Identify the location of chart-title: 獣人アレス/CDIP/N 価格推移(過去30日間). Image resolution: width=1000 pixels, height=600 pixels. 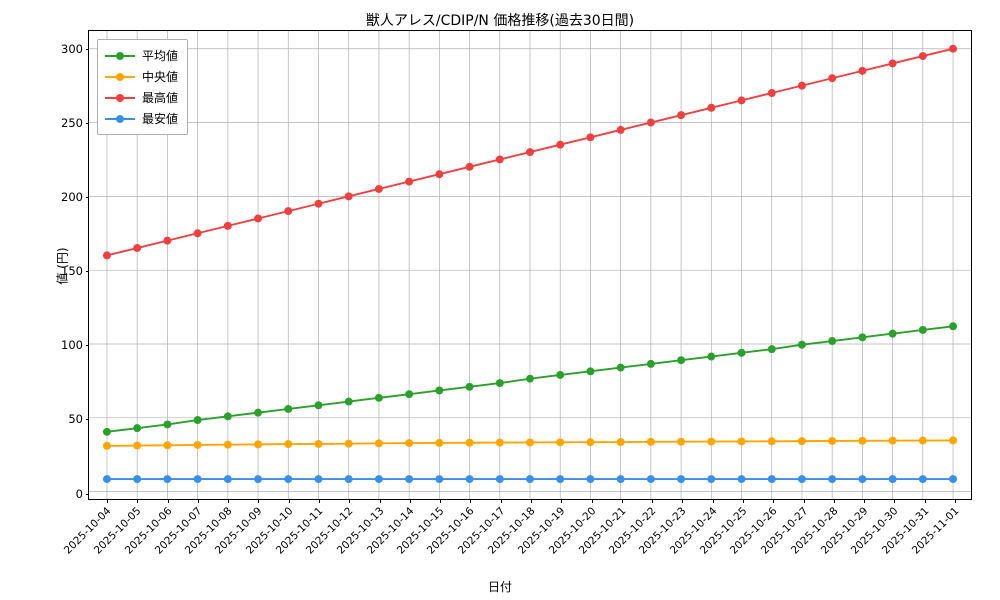
(500, 21).